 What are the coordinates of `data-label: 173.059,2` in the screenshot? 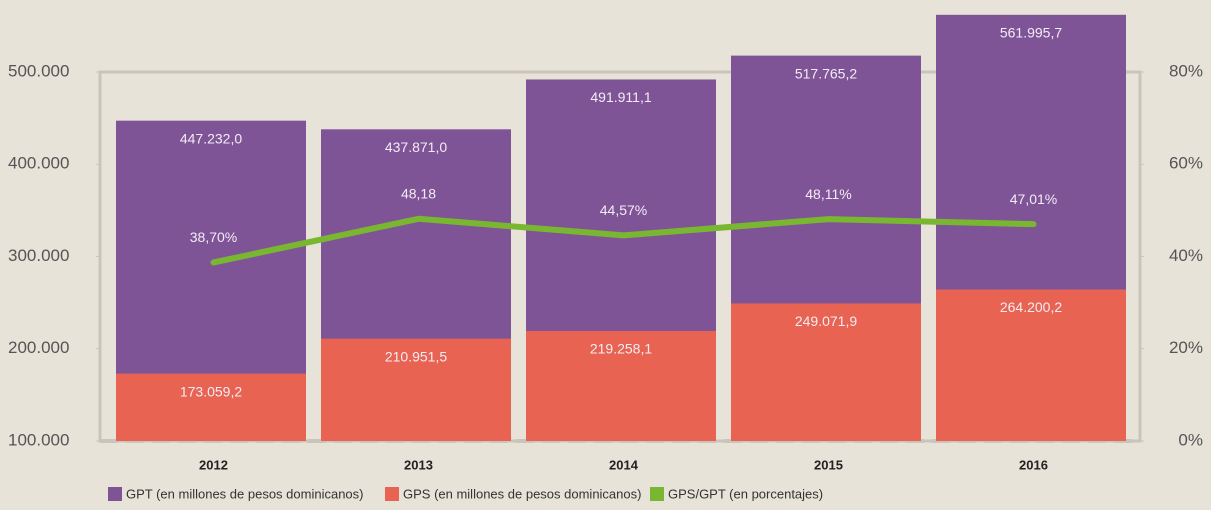 It's located at (211, 391).